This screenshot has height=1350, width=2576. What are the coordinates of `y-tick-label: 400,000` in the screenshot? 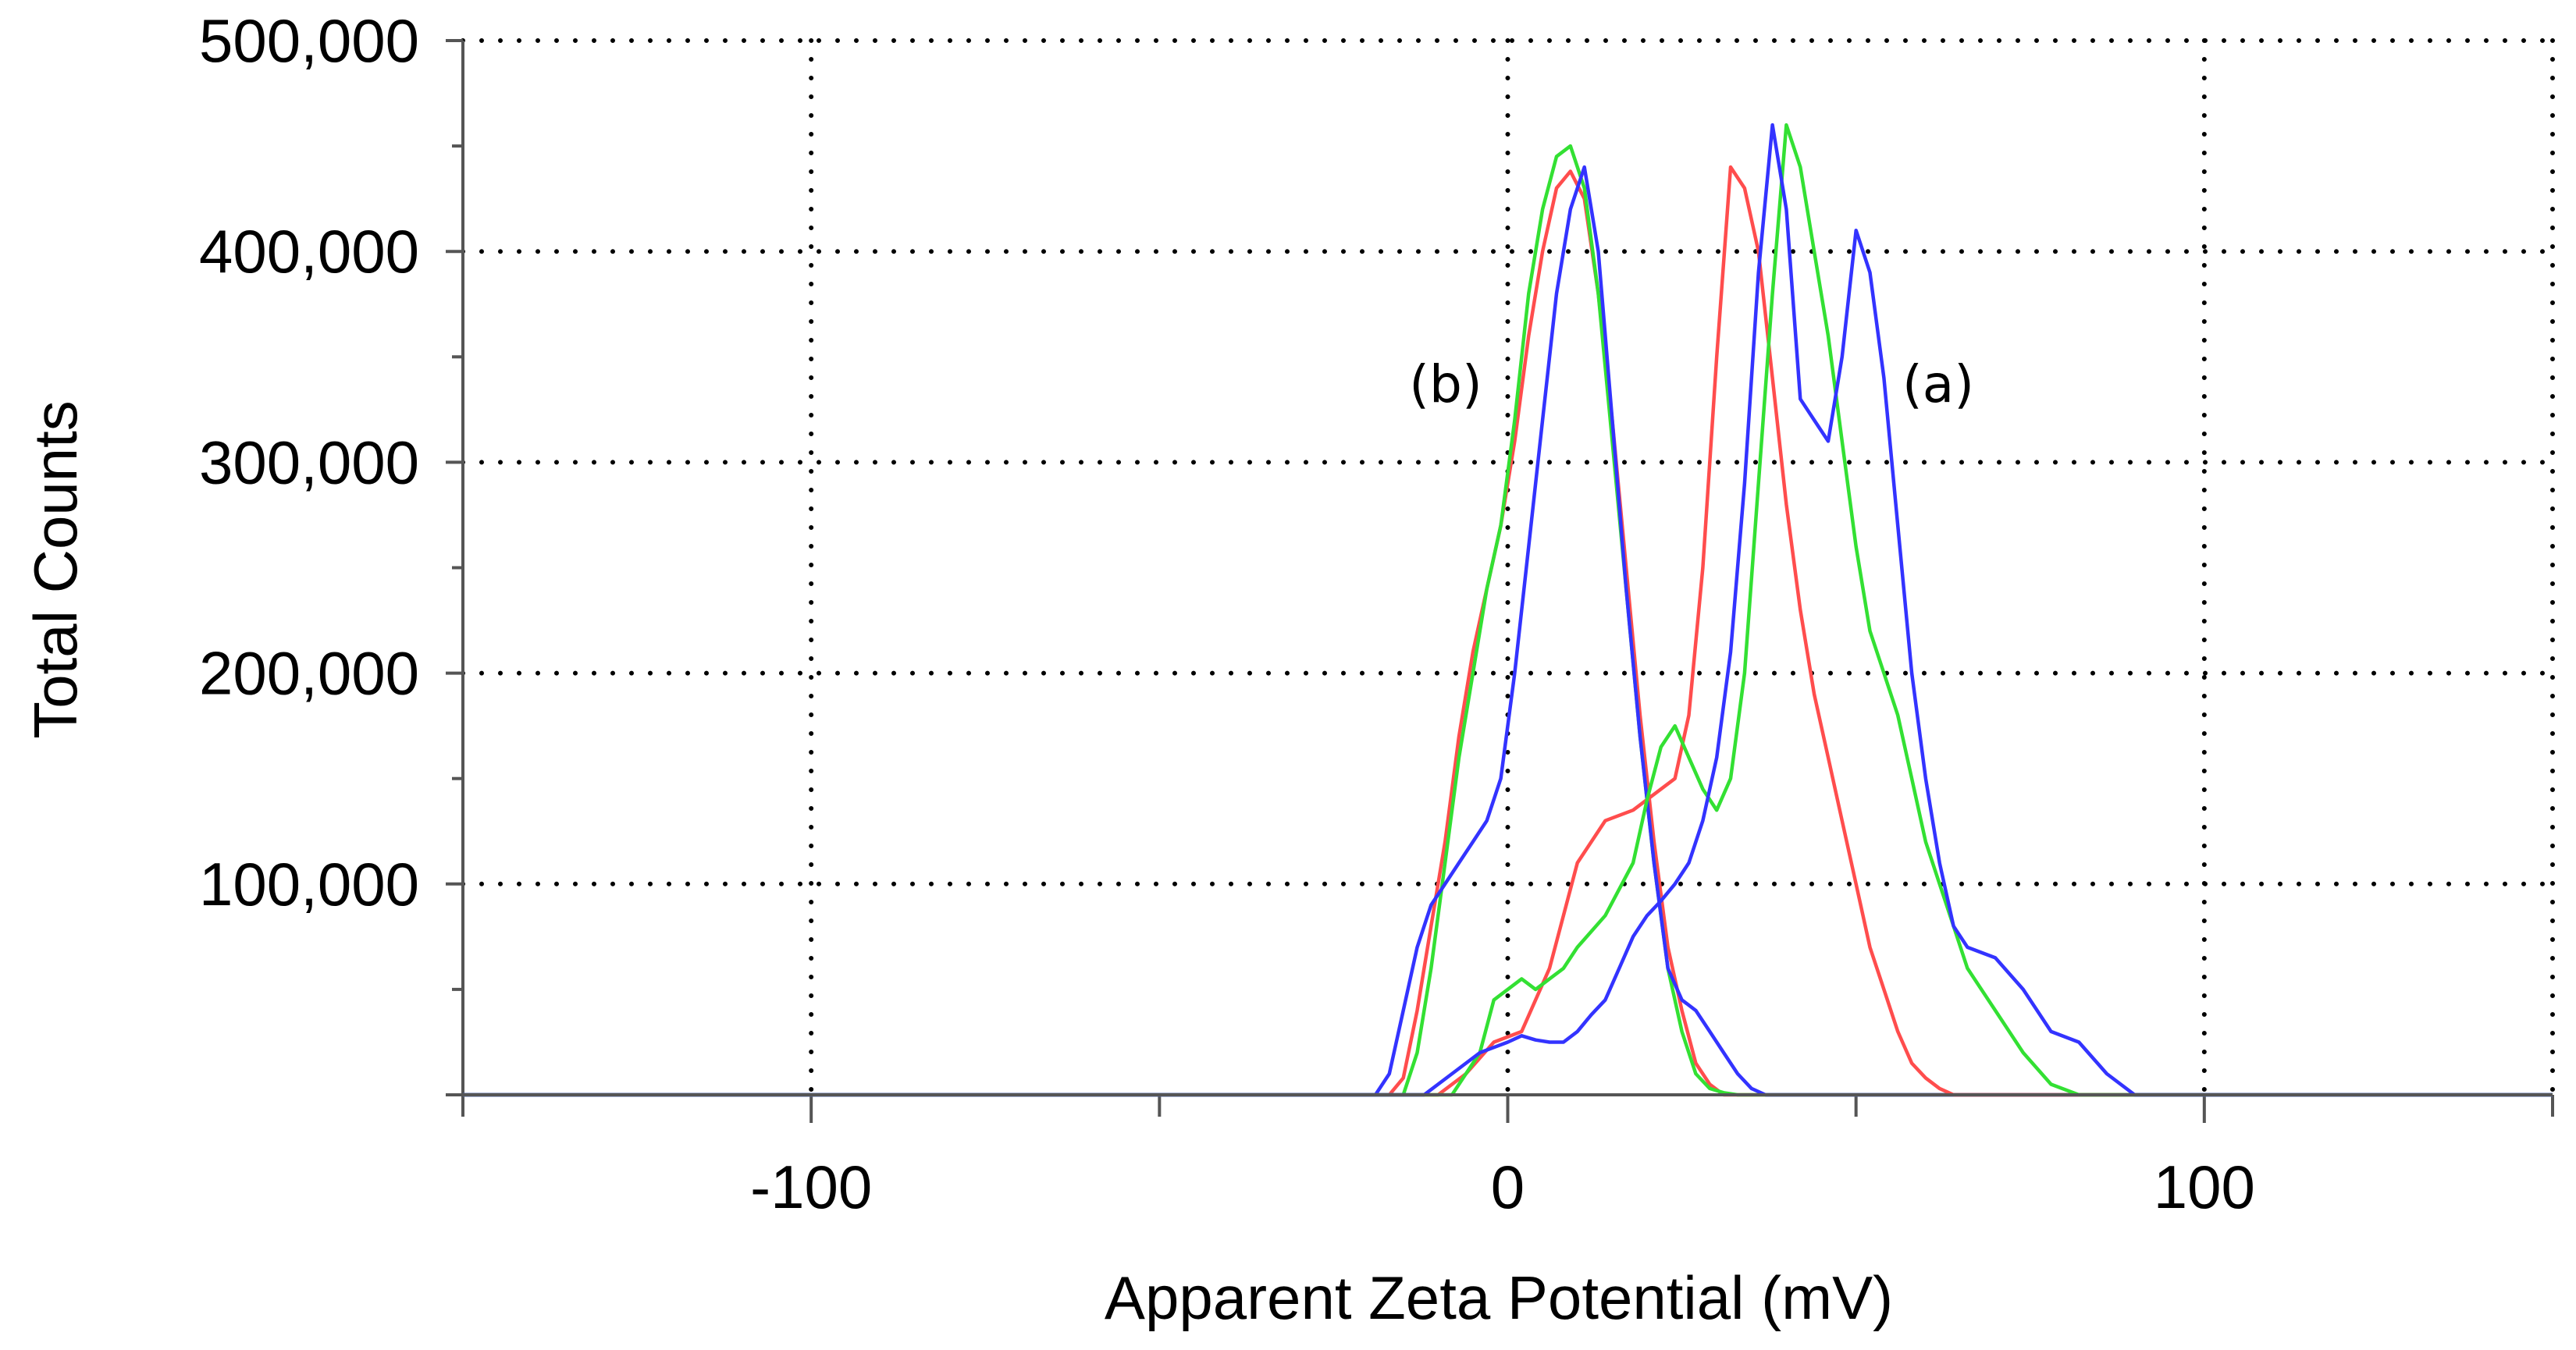 It's located at (309, 251).